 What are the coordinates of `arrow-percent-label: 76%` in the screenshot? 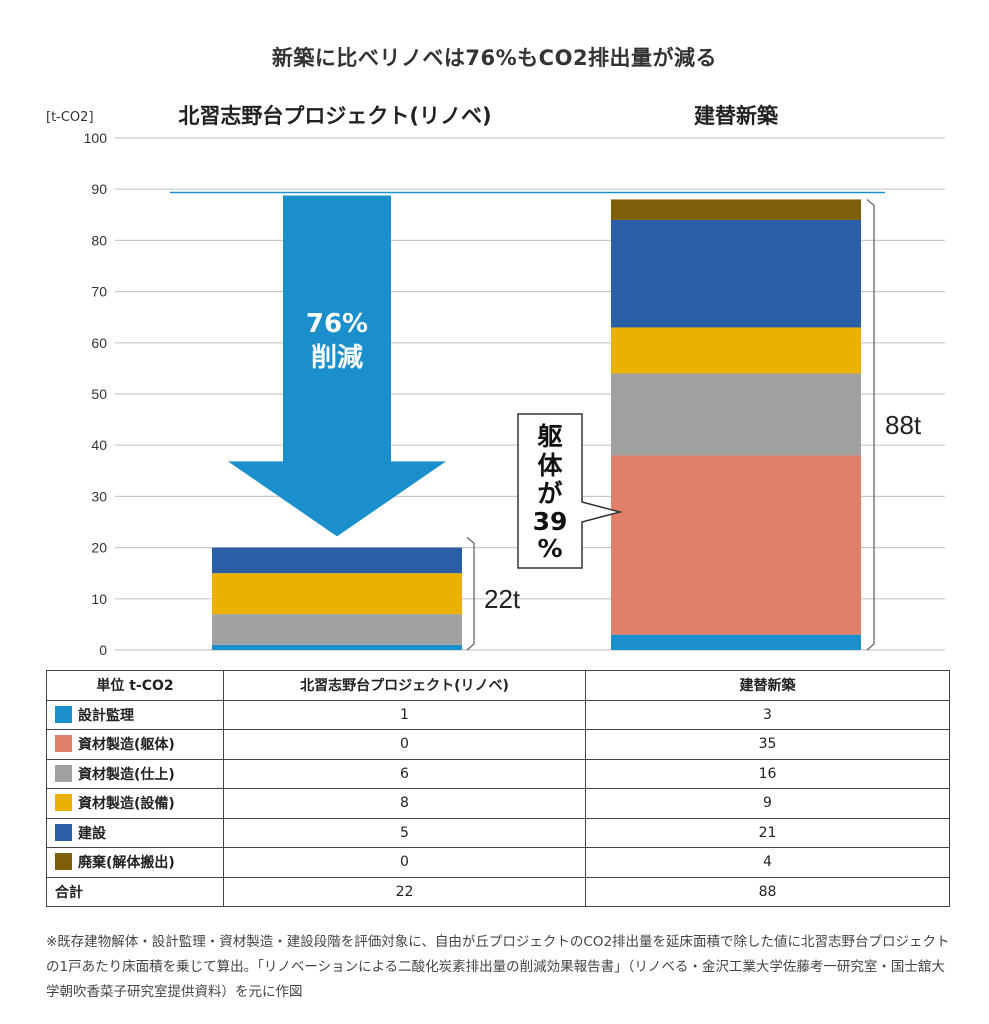 It's located at (337, 324).